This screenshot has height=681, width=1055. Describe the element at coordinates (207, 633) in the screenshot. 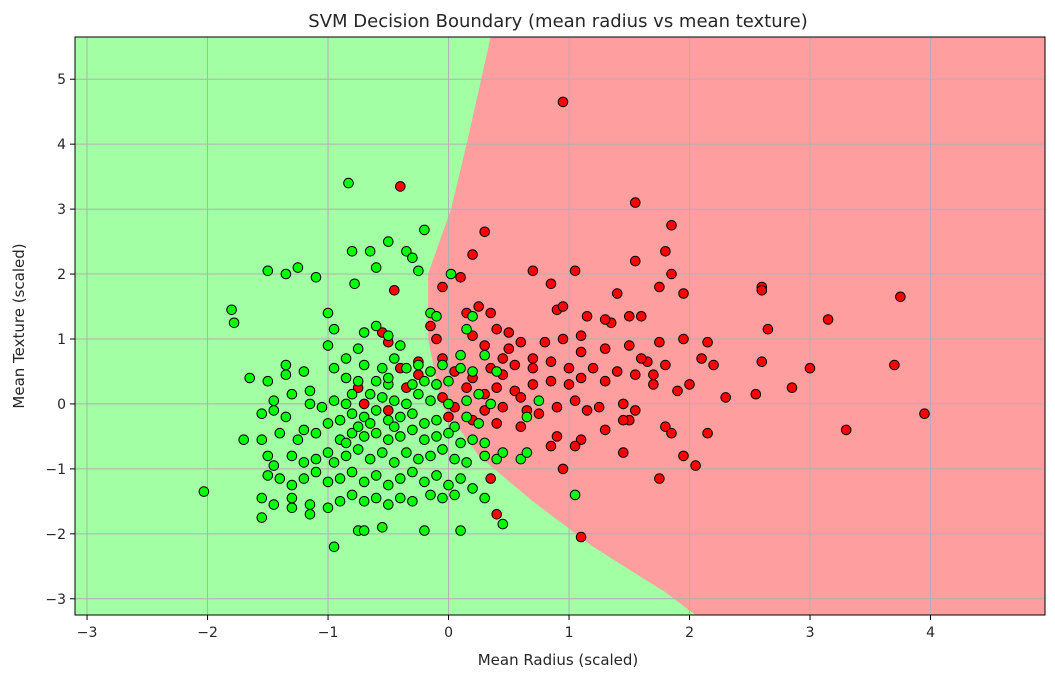

I see `x-tick-label: −2` at that location.